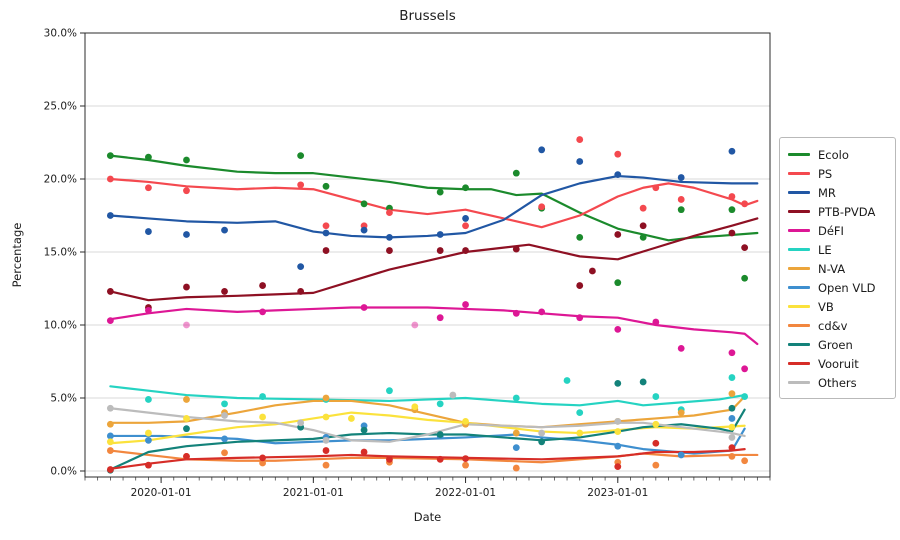 This screenshot has height=540, width=900. Describe the element at coordinates (434, 326) in the screenshot. I see `series-line-d-fi` at that location.